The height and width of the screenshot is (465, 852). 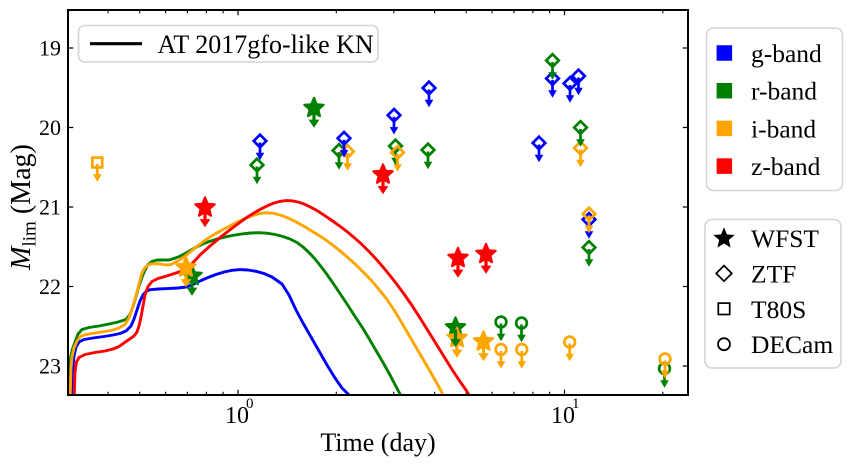 I want to click on svg-text: 1, so click(x=576, y=404).